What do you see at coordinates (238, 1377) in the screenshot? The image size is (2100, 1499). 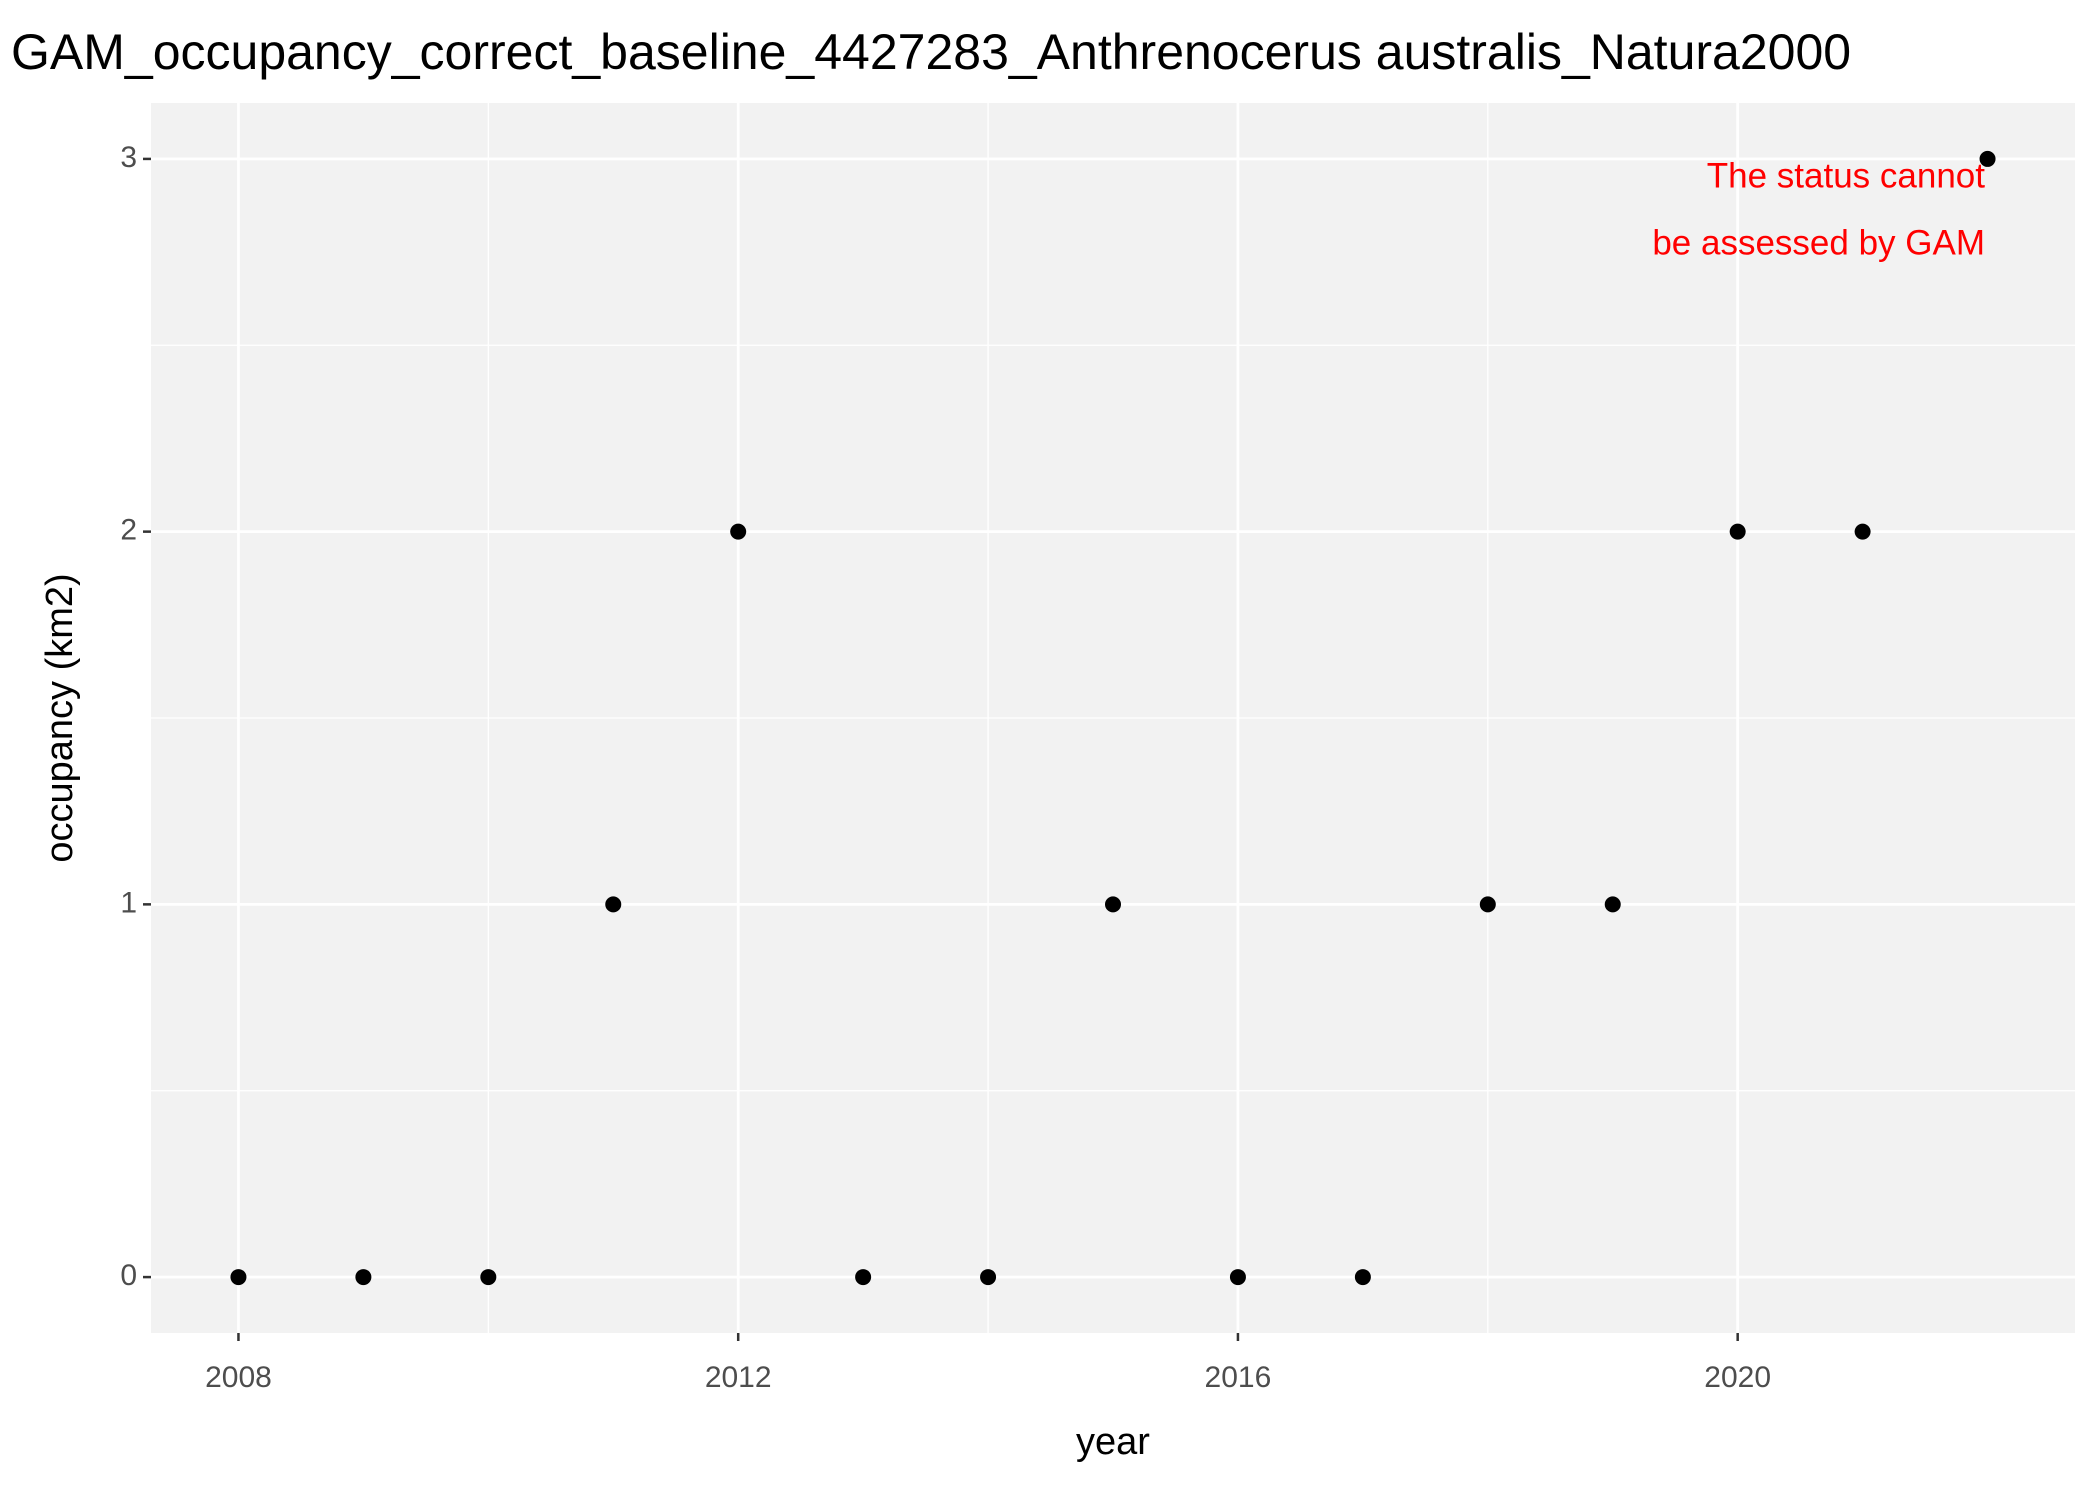 I see `x-tick-label: 2008` at bounding box center [238, 1377].